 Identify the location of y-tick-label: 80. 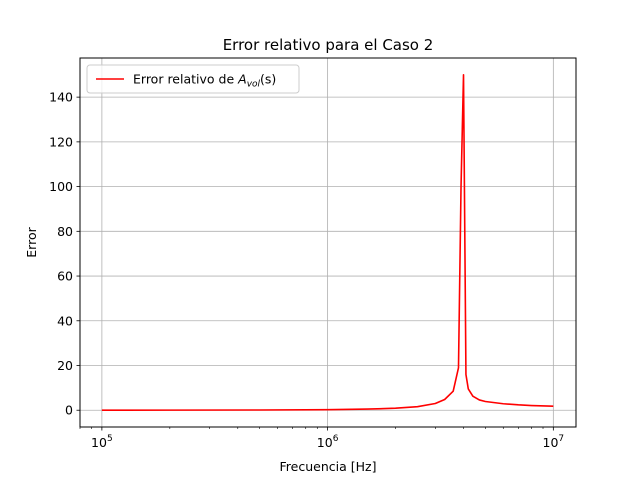
(65, 231).